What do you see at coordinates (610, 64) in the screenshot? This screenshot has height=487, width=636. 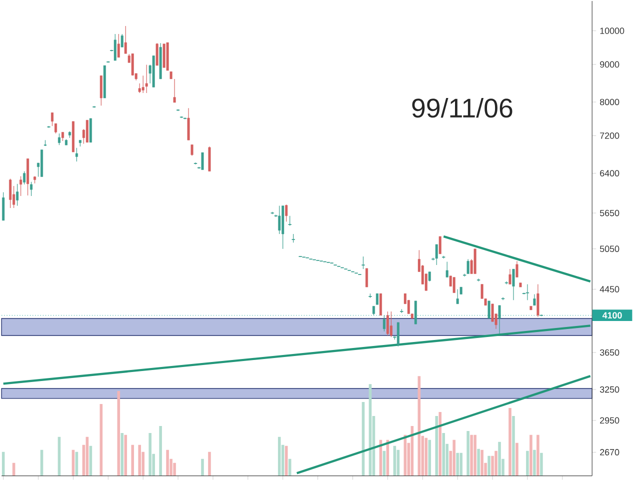 I see `y-tick-label: 9000` at bounding box center [610, 64].